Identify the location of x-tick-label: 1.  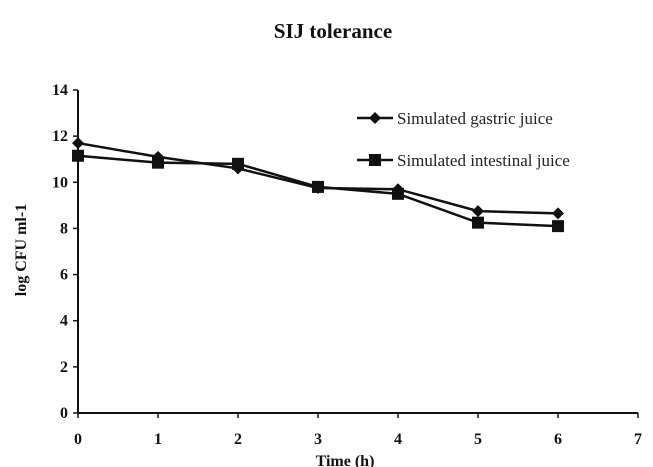
(158, 439).